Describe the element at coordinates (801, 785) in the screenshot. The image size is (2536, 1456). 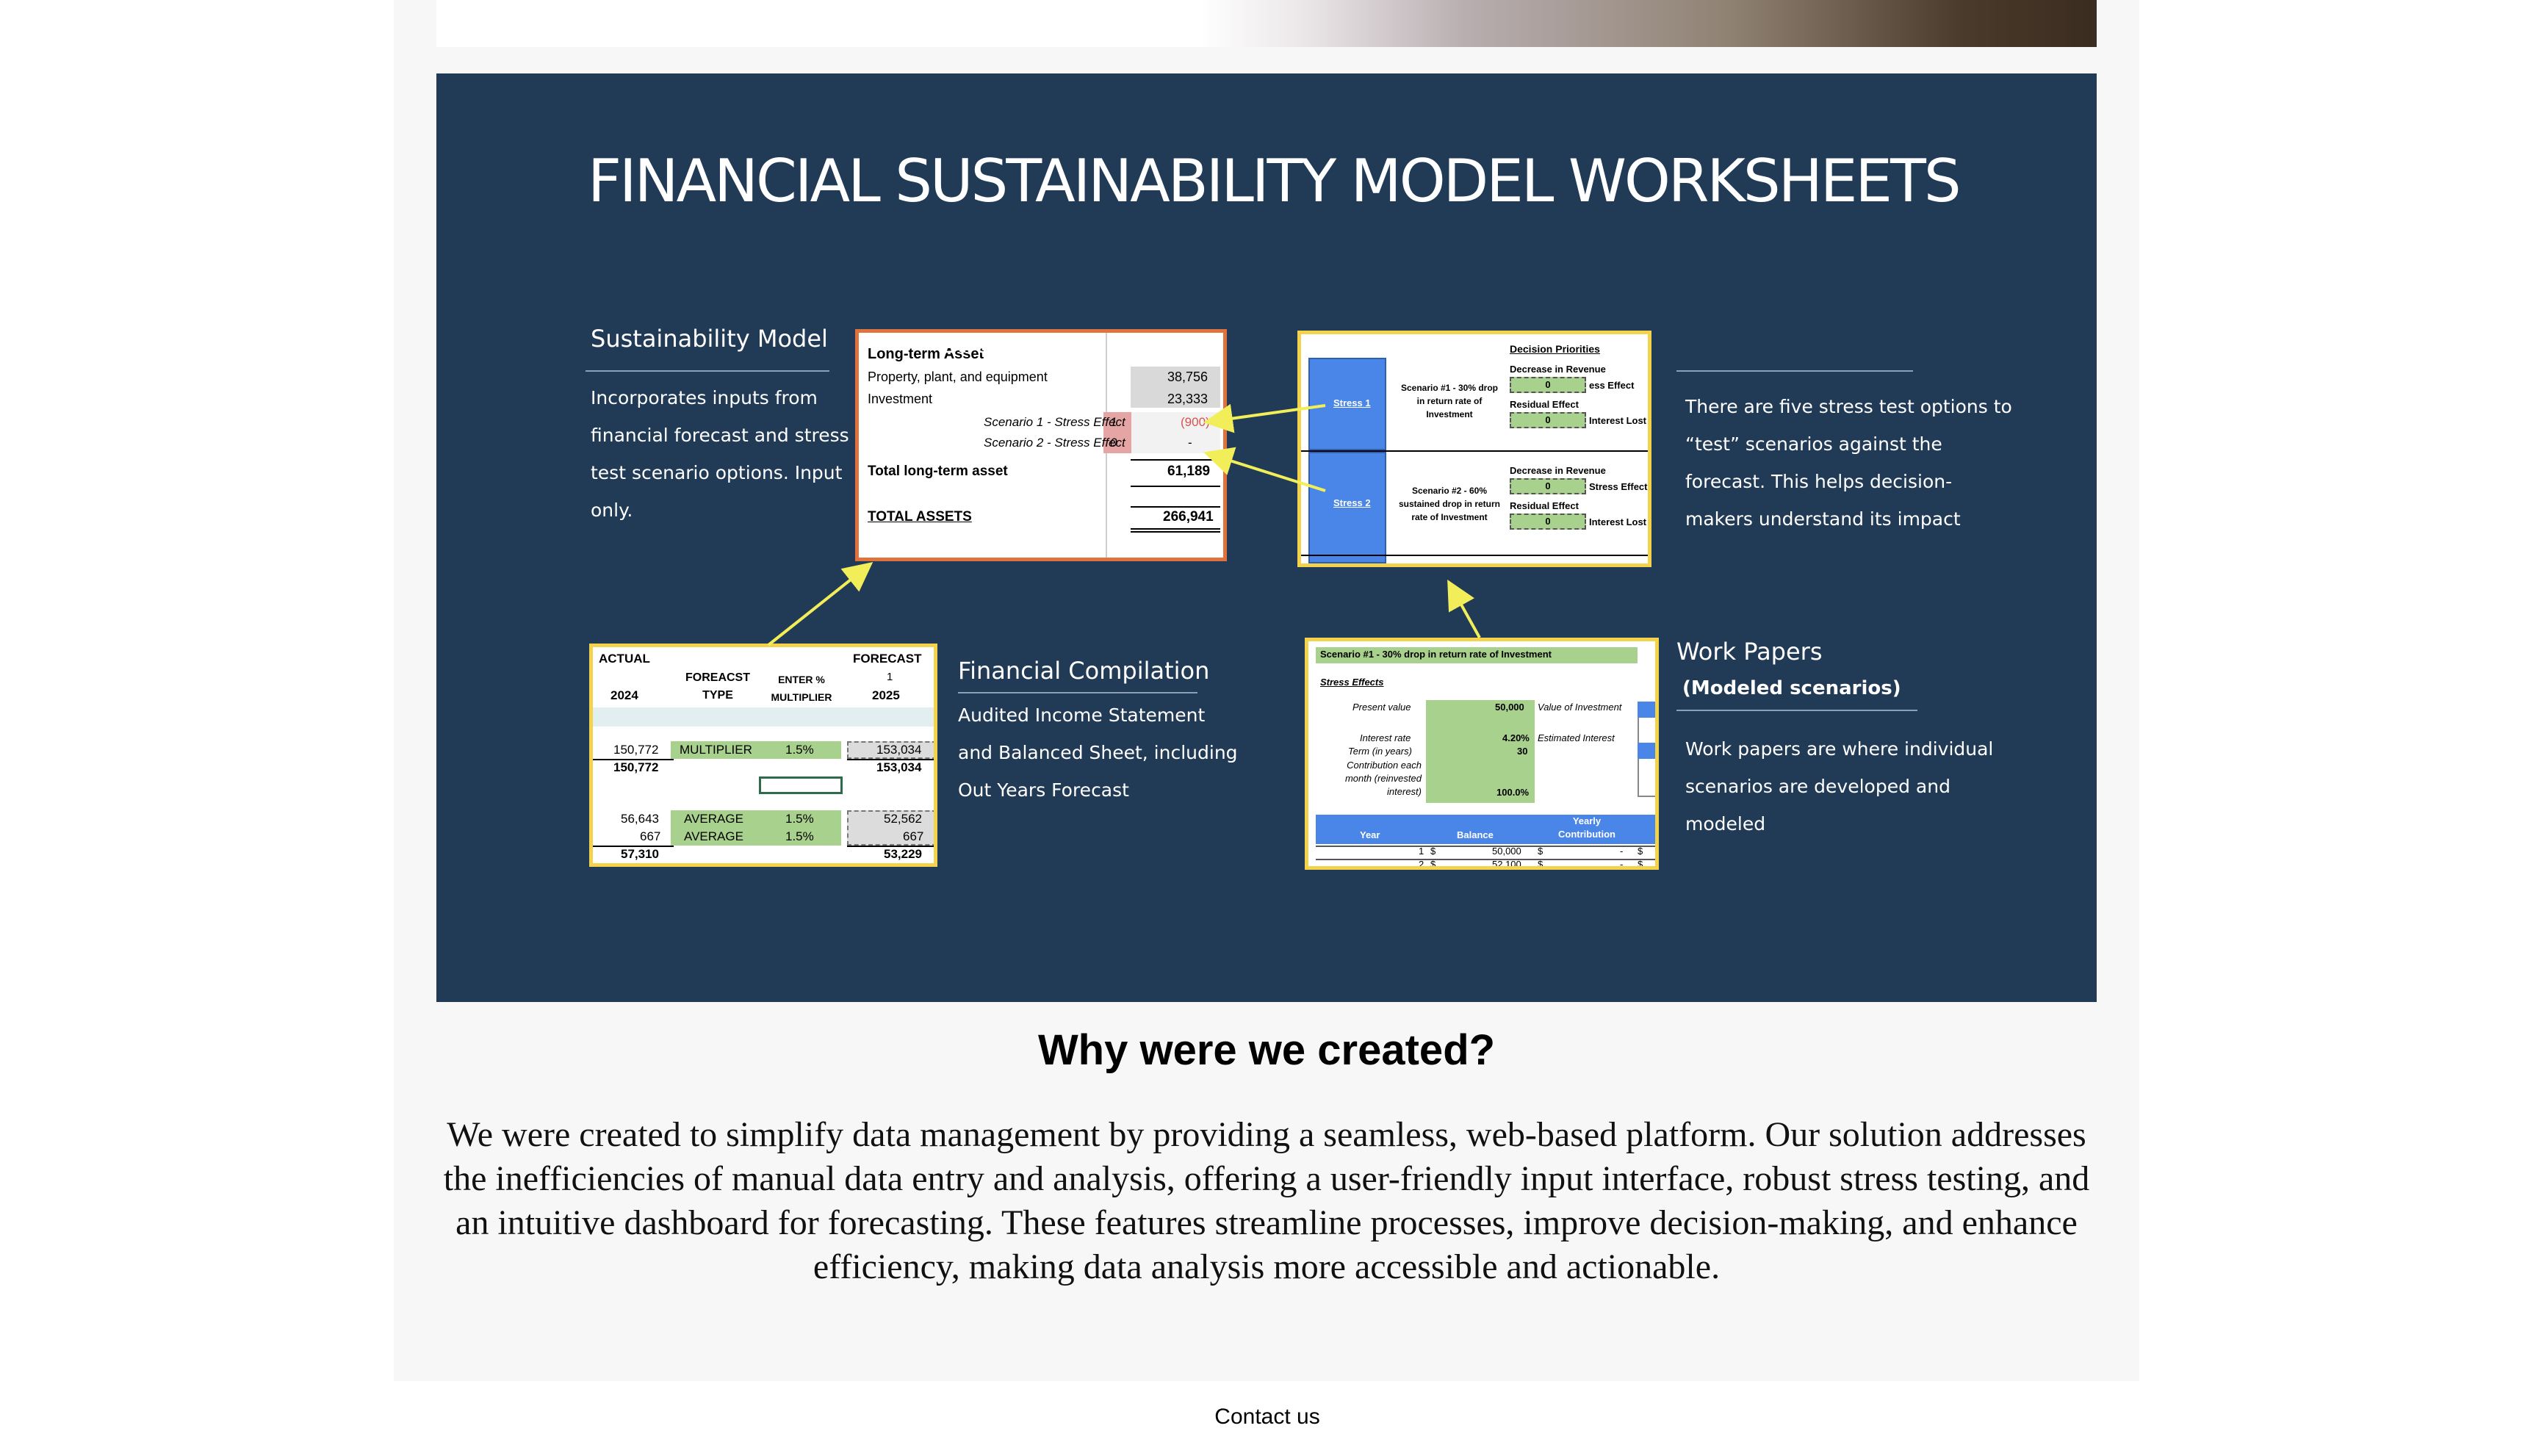
I see `selected-cell` at that location.